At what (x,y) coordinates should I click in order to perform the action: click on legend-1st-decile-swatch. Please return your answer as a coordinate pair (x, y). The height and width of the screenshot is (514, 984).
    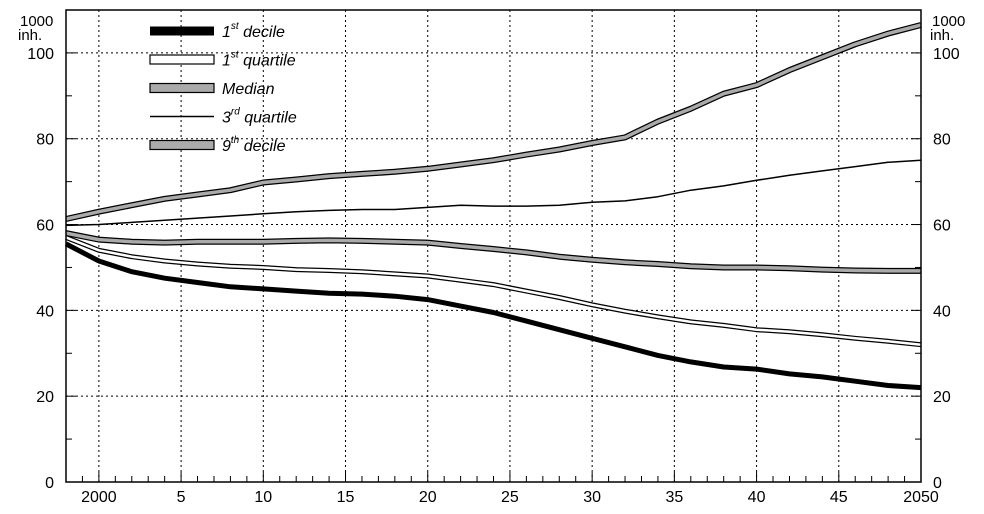
    Looking at the image, I should click on (182, 31).